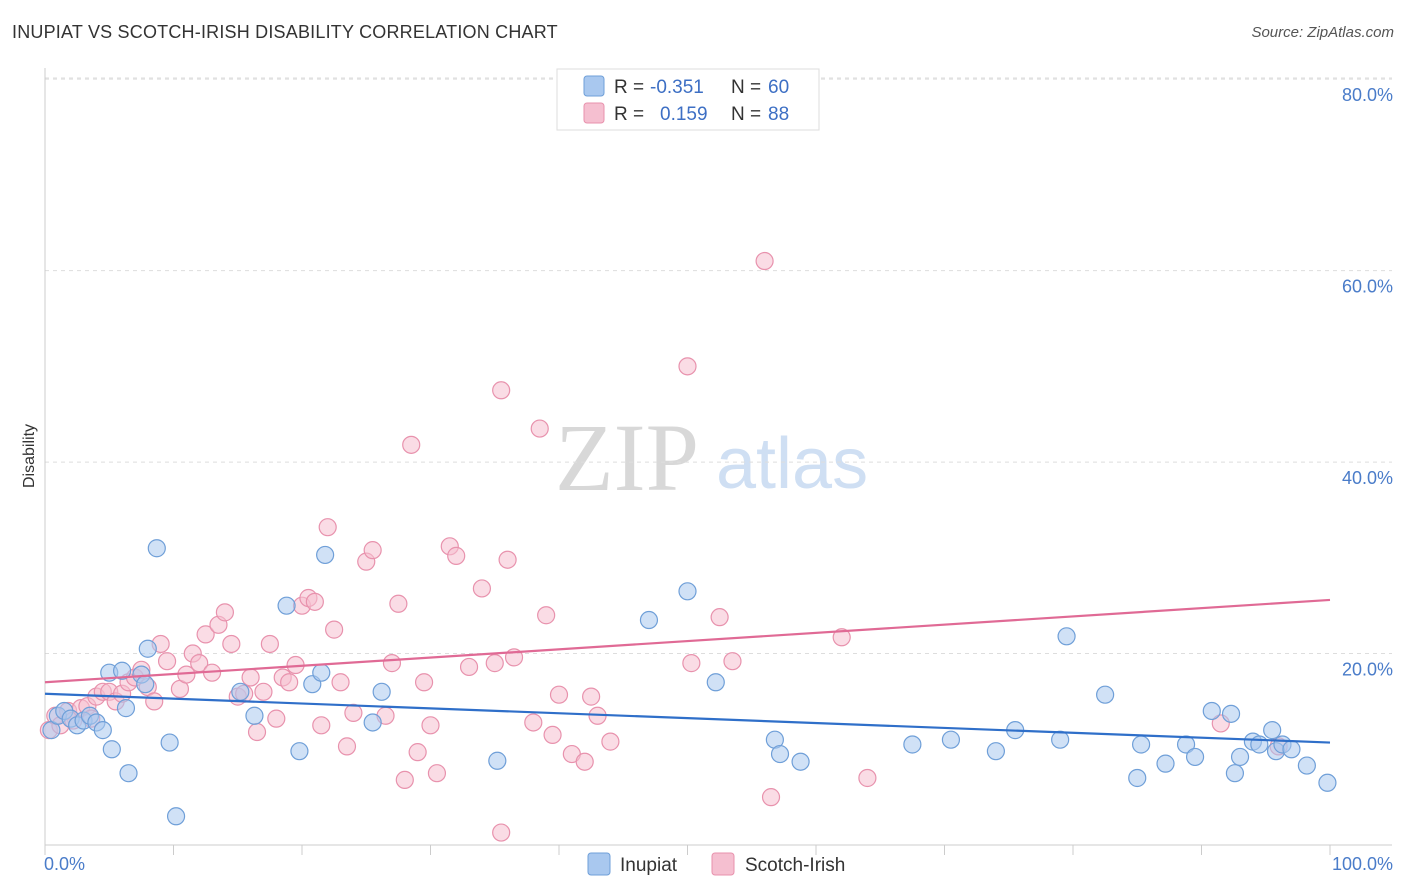 This screenshot has height=892, width=1406. What do you see at coordinates (1367, 287) in the screenshot?
I see `y-tick-label-2: 60.0%` at bounding box center [1367, 287].